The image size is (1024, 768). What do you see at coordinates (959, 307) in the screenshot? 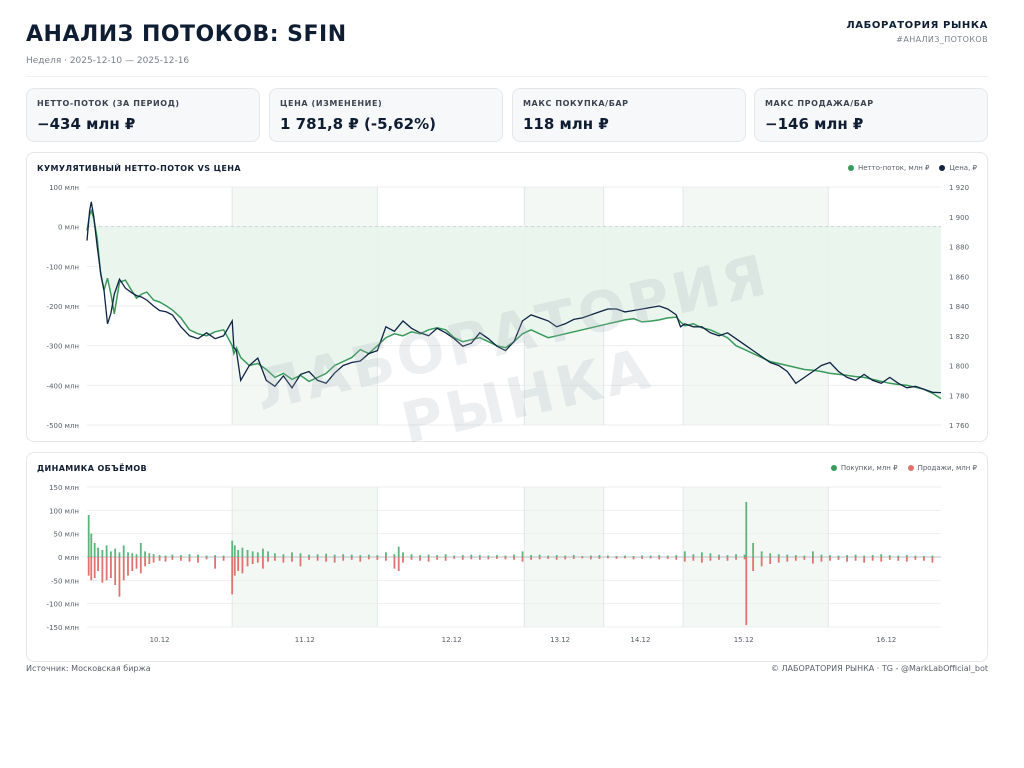
I see `y-tick-label-right: 1 840` at bounding box center [959, 307].